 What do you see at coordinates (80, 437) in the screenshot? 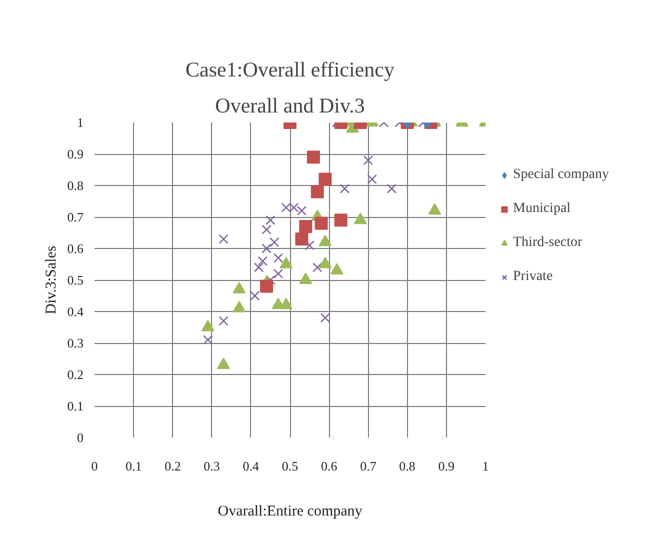
I see `y-tick-label: 0` at bounding box center [80, 437].